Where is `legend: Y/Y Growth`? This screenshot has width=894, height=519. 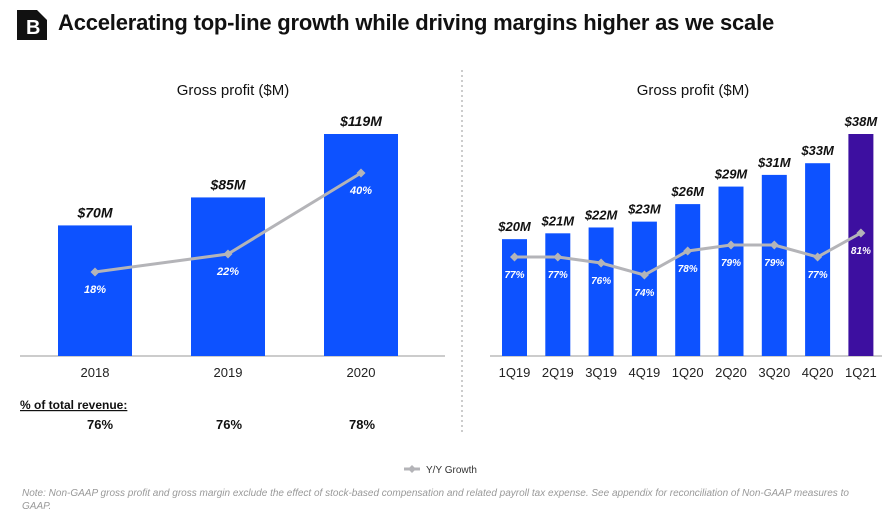
legend: Y/Y Growth is located at coordinates (440, 470).